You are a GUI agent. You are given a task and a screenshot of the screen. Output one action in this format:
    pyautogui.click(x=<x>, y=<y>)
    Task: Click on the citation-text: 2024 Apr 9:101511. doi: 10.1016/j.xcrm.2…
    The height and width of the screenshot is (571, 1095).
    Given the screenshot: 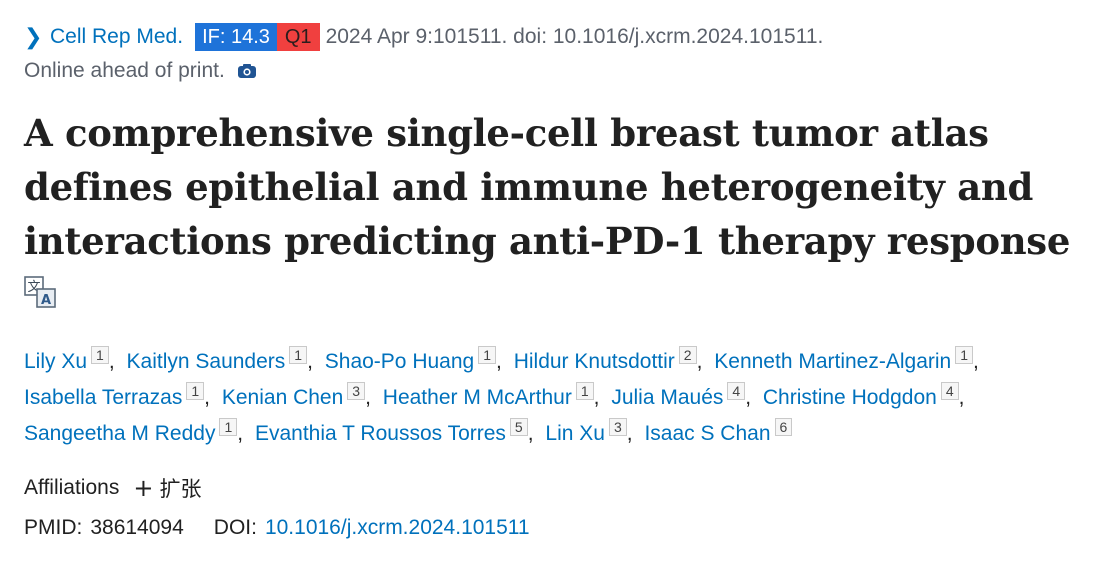 What is the action you would take?
    pyautogui.click(x=574, y=36)
    